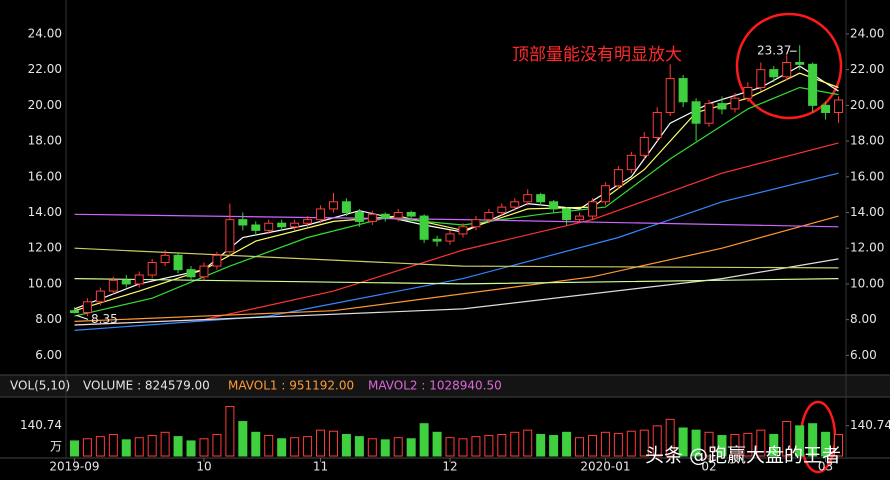  I want to click on x-tick-label: 02, so click(708, 467).